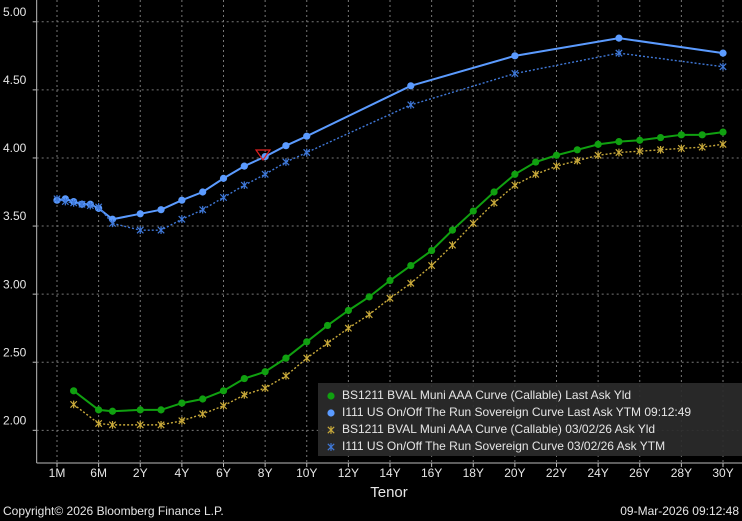  What do you see at coordinates (306, 473) in the screenshot?
I see `x-tick-label: 10Y` at bounding box center [306, 473].